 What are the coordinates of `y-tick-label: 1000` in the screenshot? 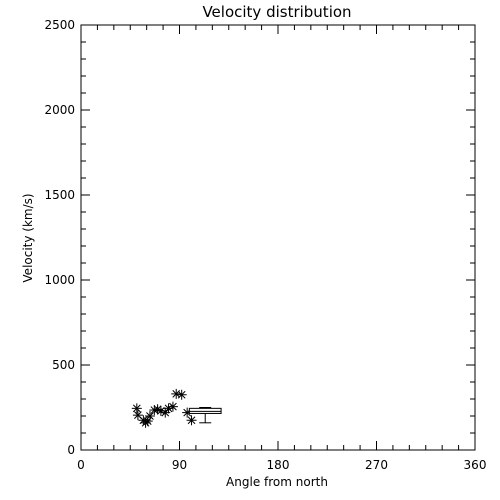 It's located at (59, 280).